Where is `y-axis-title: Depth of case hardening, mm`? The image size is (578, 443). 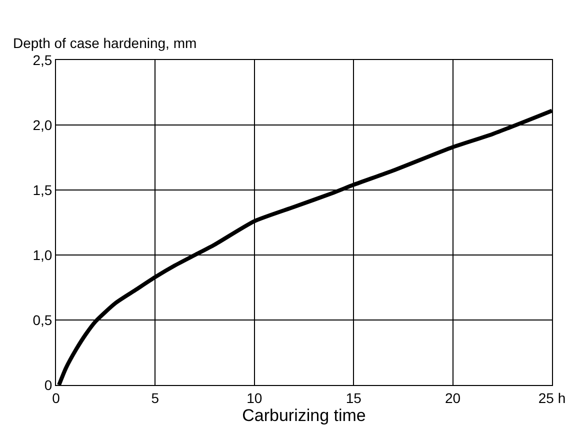 y-axis-title: Depth of case hardening, mm is located at coordinates (105, 43).